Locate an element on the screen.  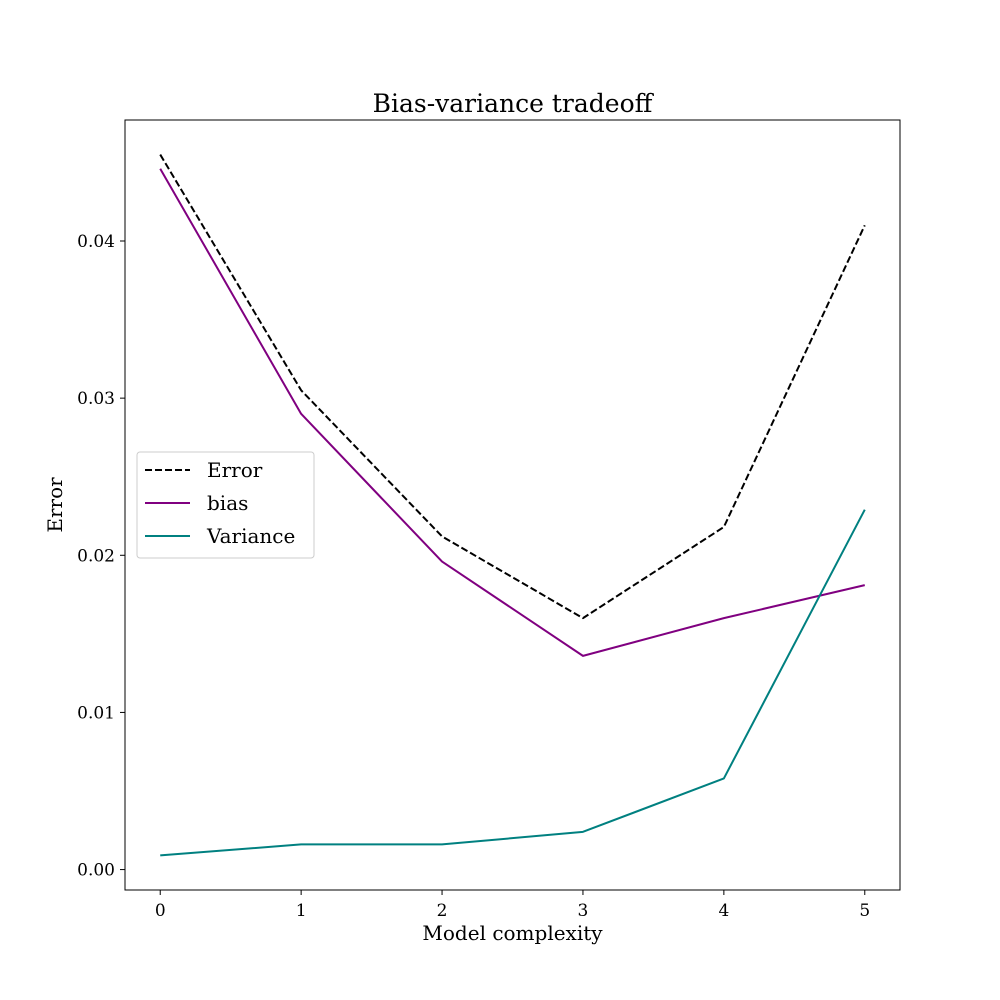
y-tick-label: 0.04 is located at coordinates (96, 242).